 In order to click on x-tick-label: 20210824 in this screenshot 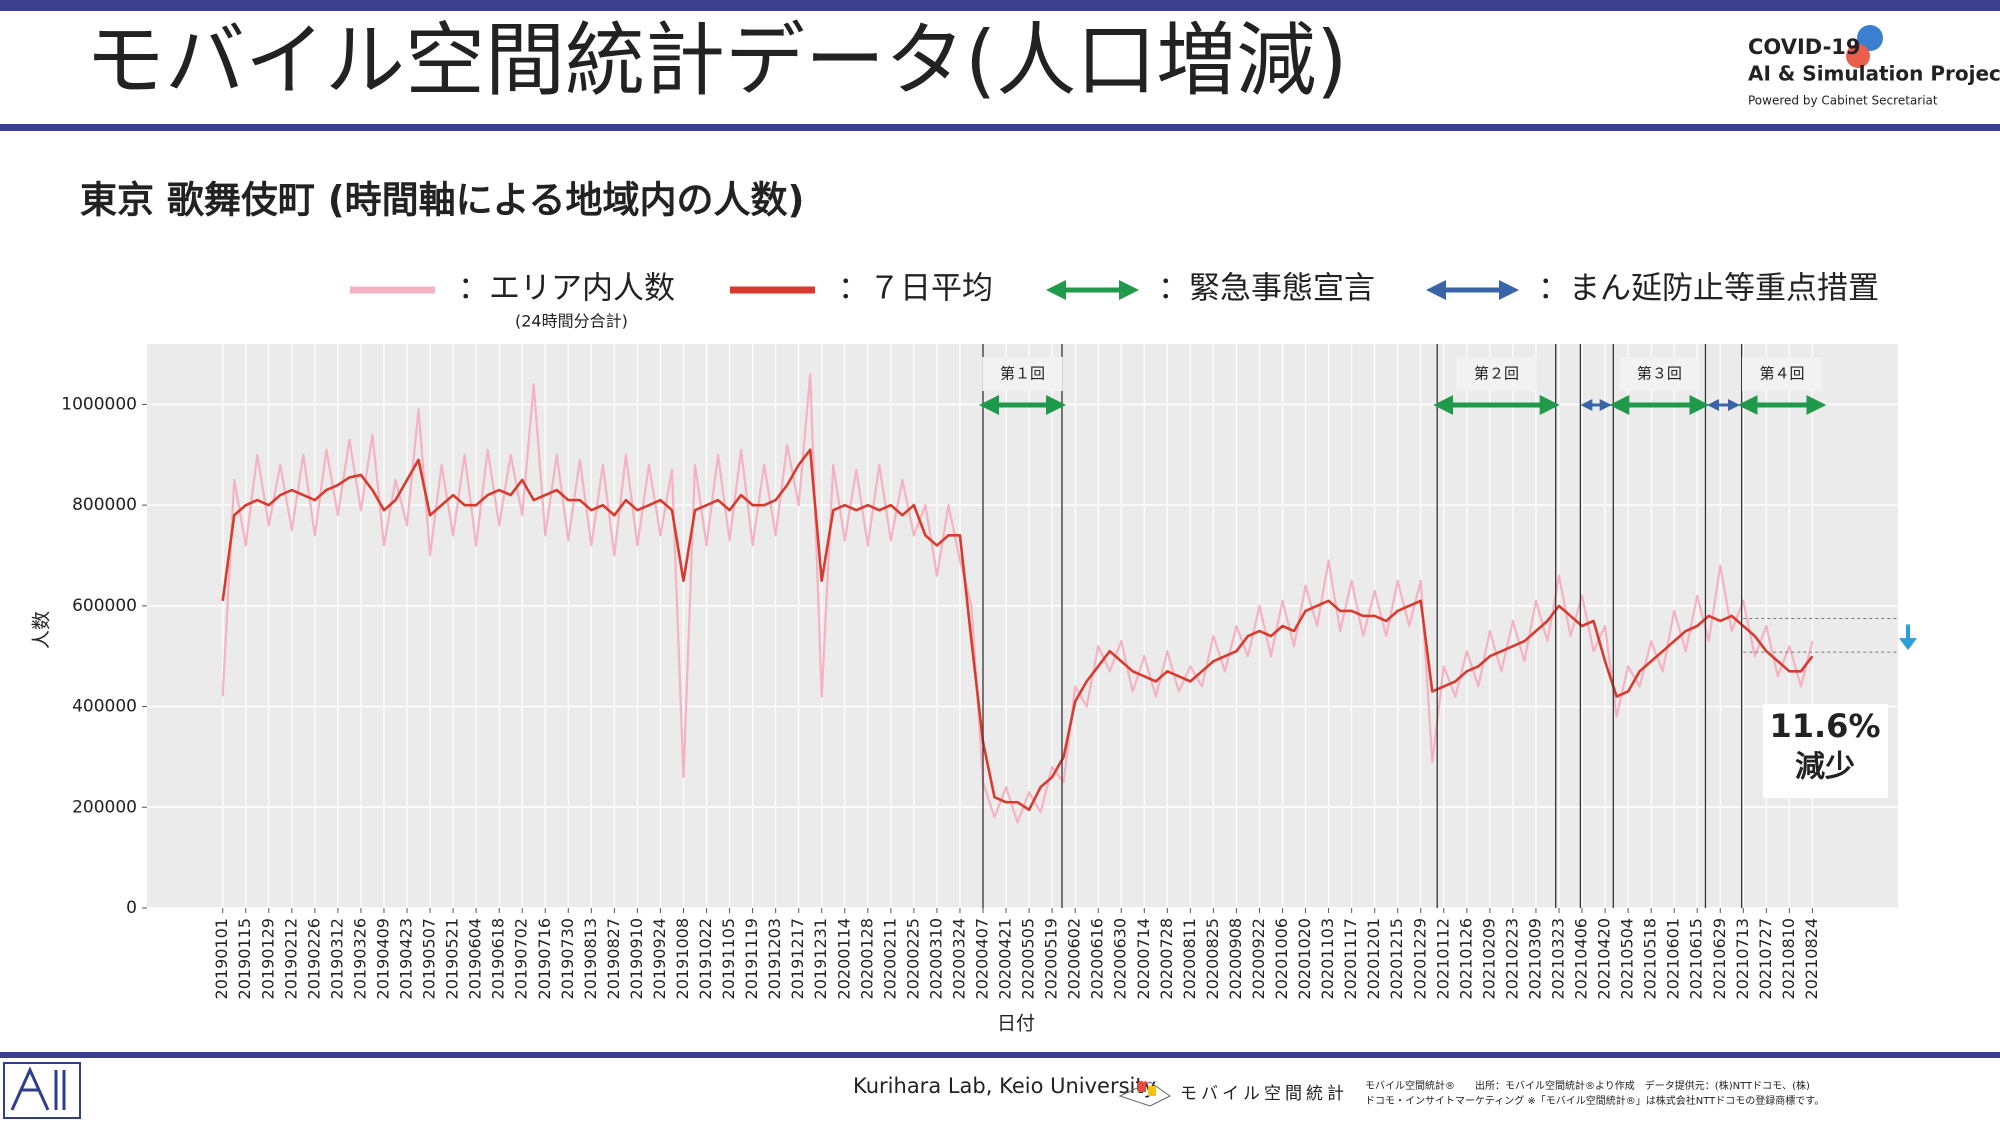, I will do `click(1811, 958)`.